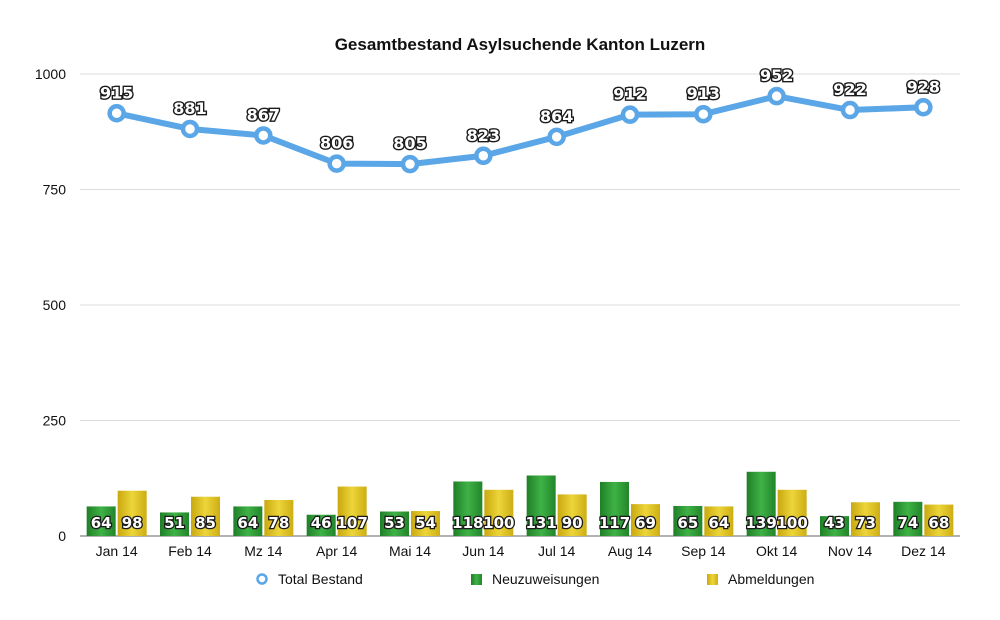 The image size is (1000, 620). Describe the element at coordinates (556, 116) in the screenshot. I see `point-value-label: 864` at that location.